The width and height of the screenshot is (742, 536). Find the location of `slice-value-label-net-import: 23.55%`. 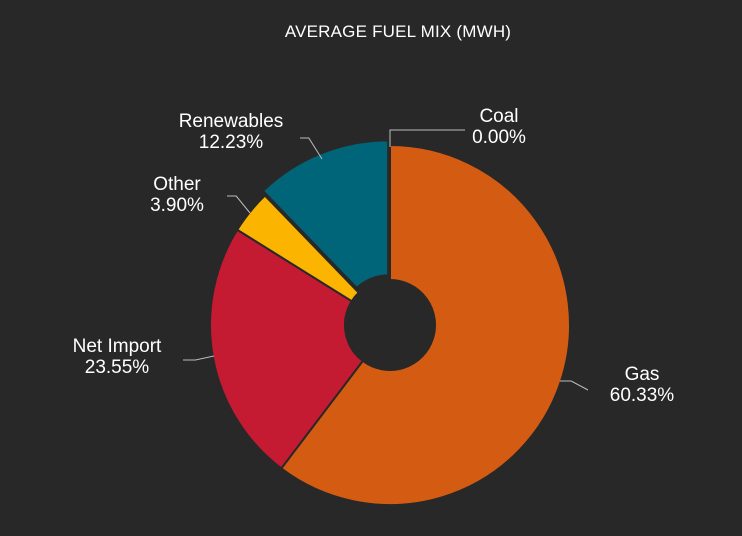

slice-value-label-net-import: 23.55% is located at coordinates (117, 367).